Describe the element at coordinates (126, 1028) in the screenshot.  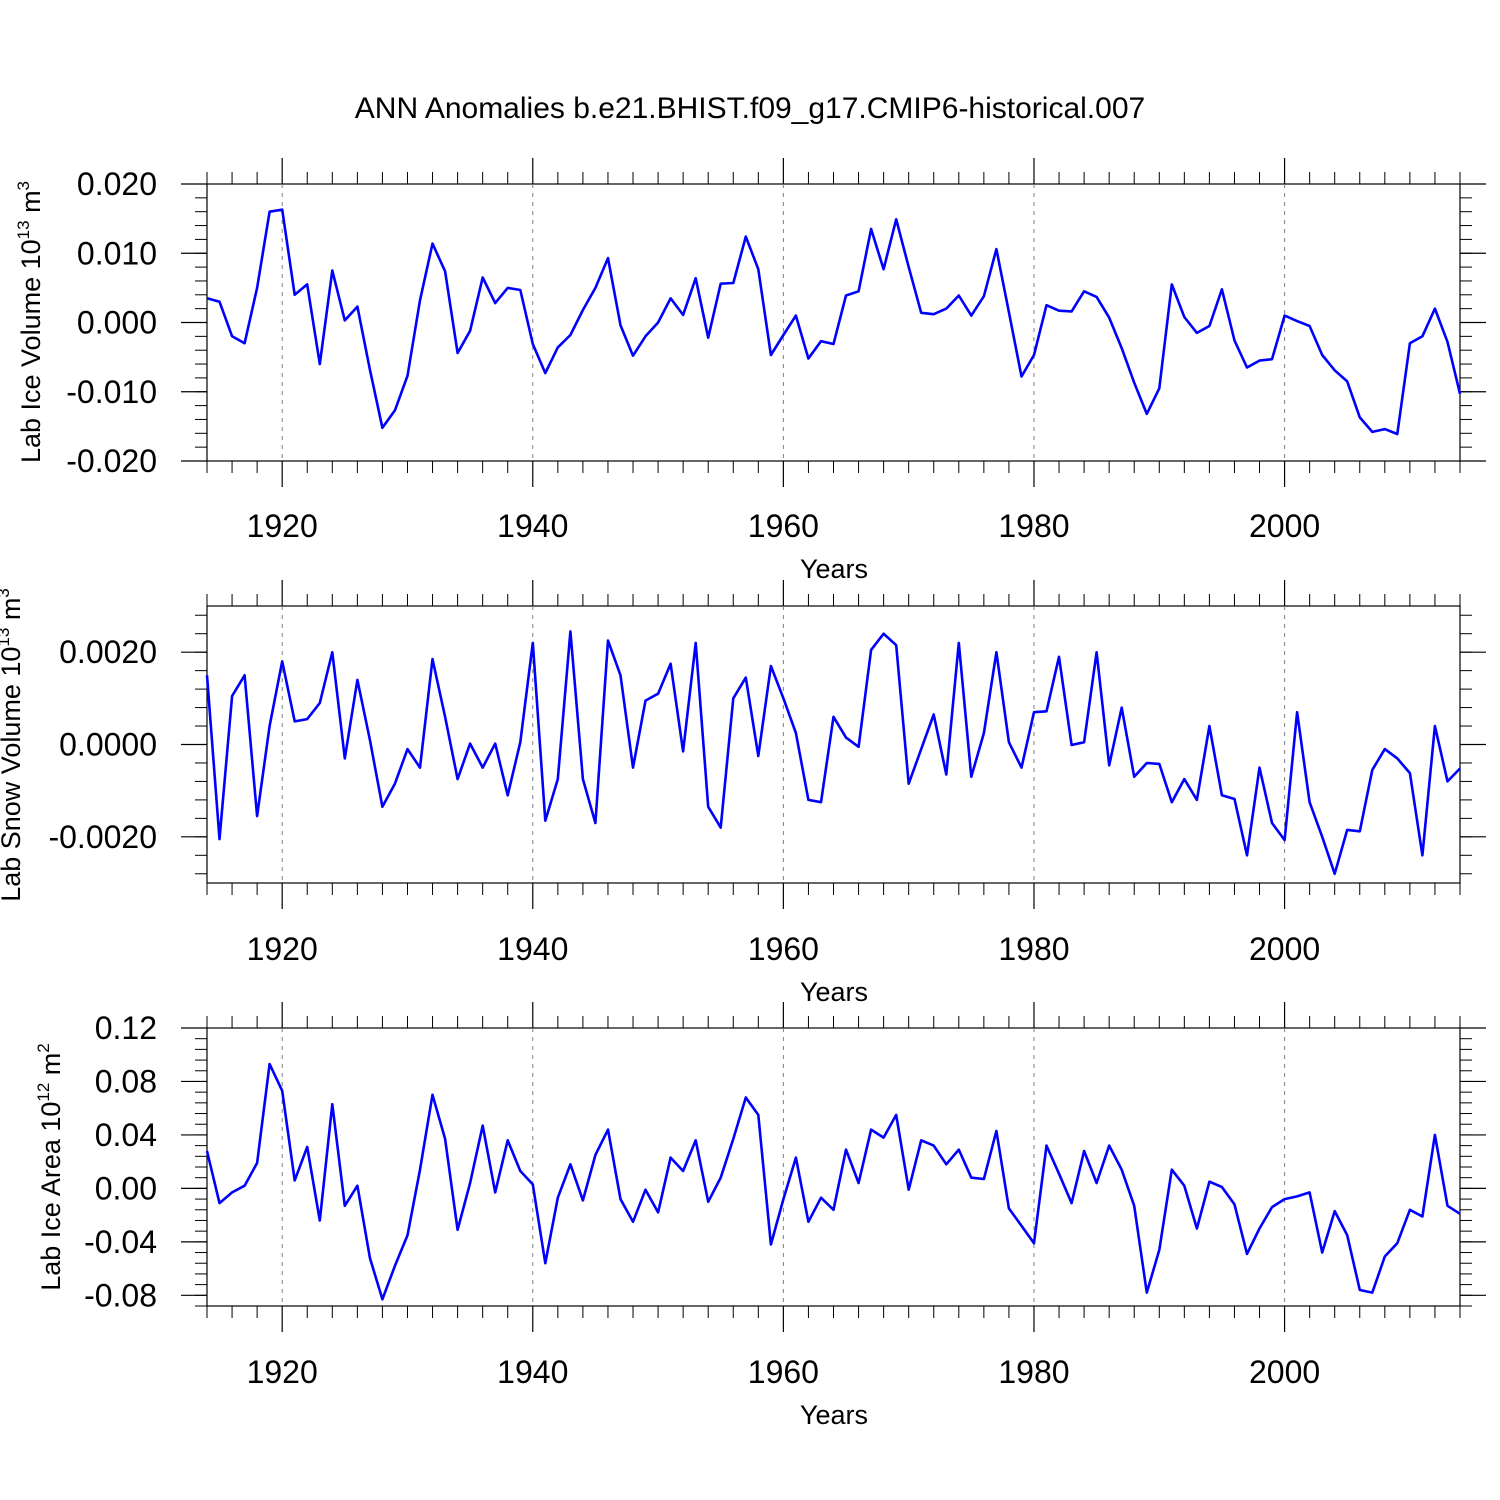
I see `y-tick-label: 0.12` at that location.